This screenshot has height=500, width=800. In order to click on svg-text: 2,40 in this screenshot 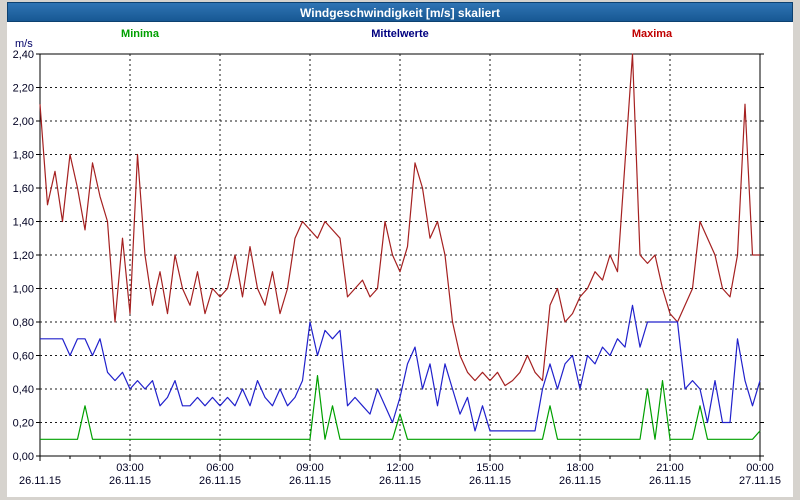, I will do `click(23, 55)`.